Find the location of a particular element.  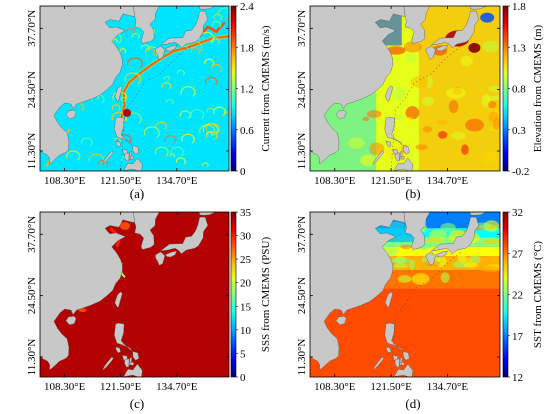

colorbar-tick-label: 1.2 is located at coordinates (247, 90).